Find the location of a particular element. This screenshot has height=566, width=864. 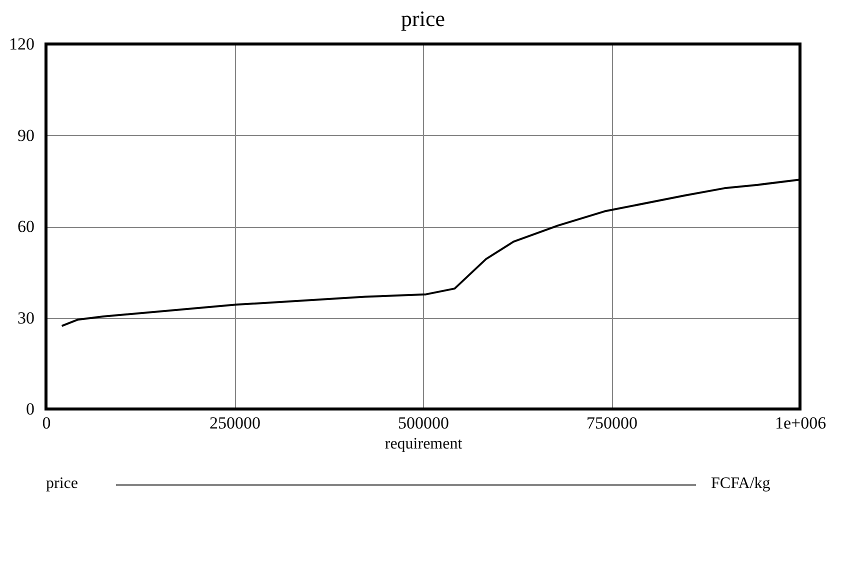

y-tick-label: 0 is located at coordinates (30, 409).